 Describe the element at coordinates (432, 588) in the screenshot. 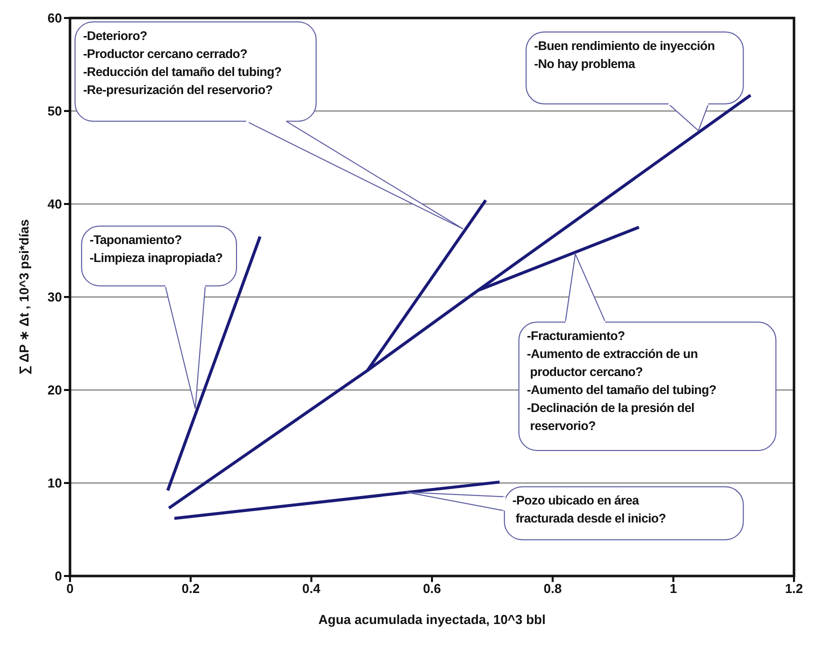

I see `x-tick-label: 0.6` at that location.